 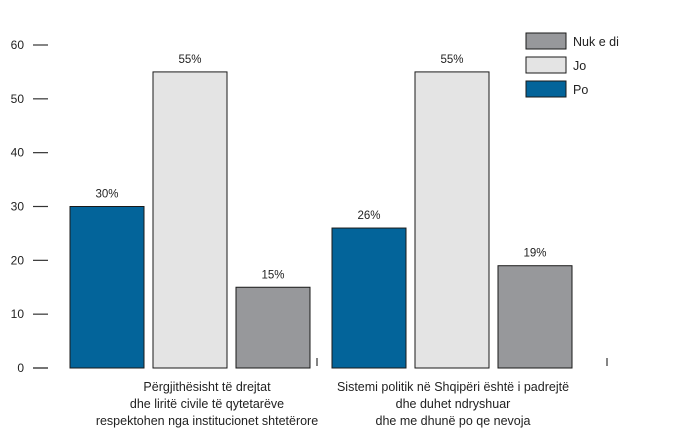 I want to click on legend-label: Nuk e di, so click(x=596, y=42).